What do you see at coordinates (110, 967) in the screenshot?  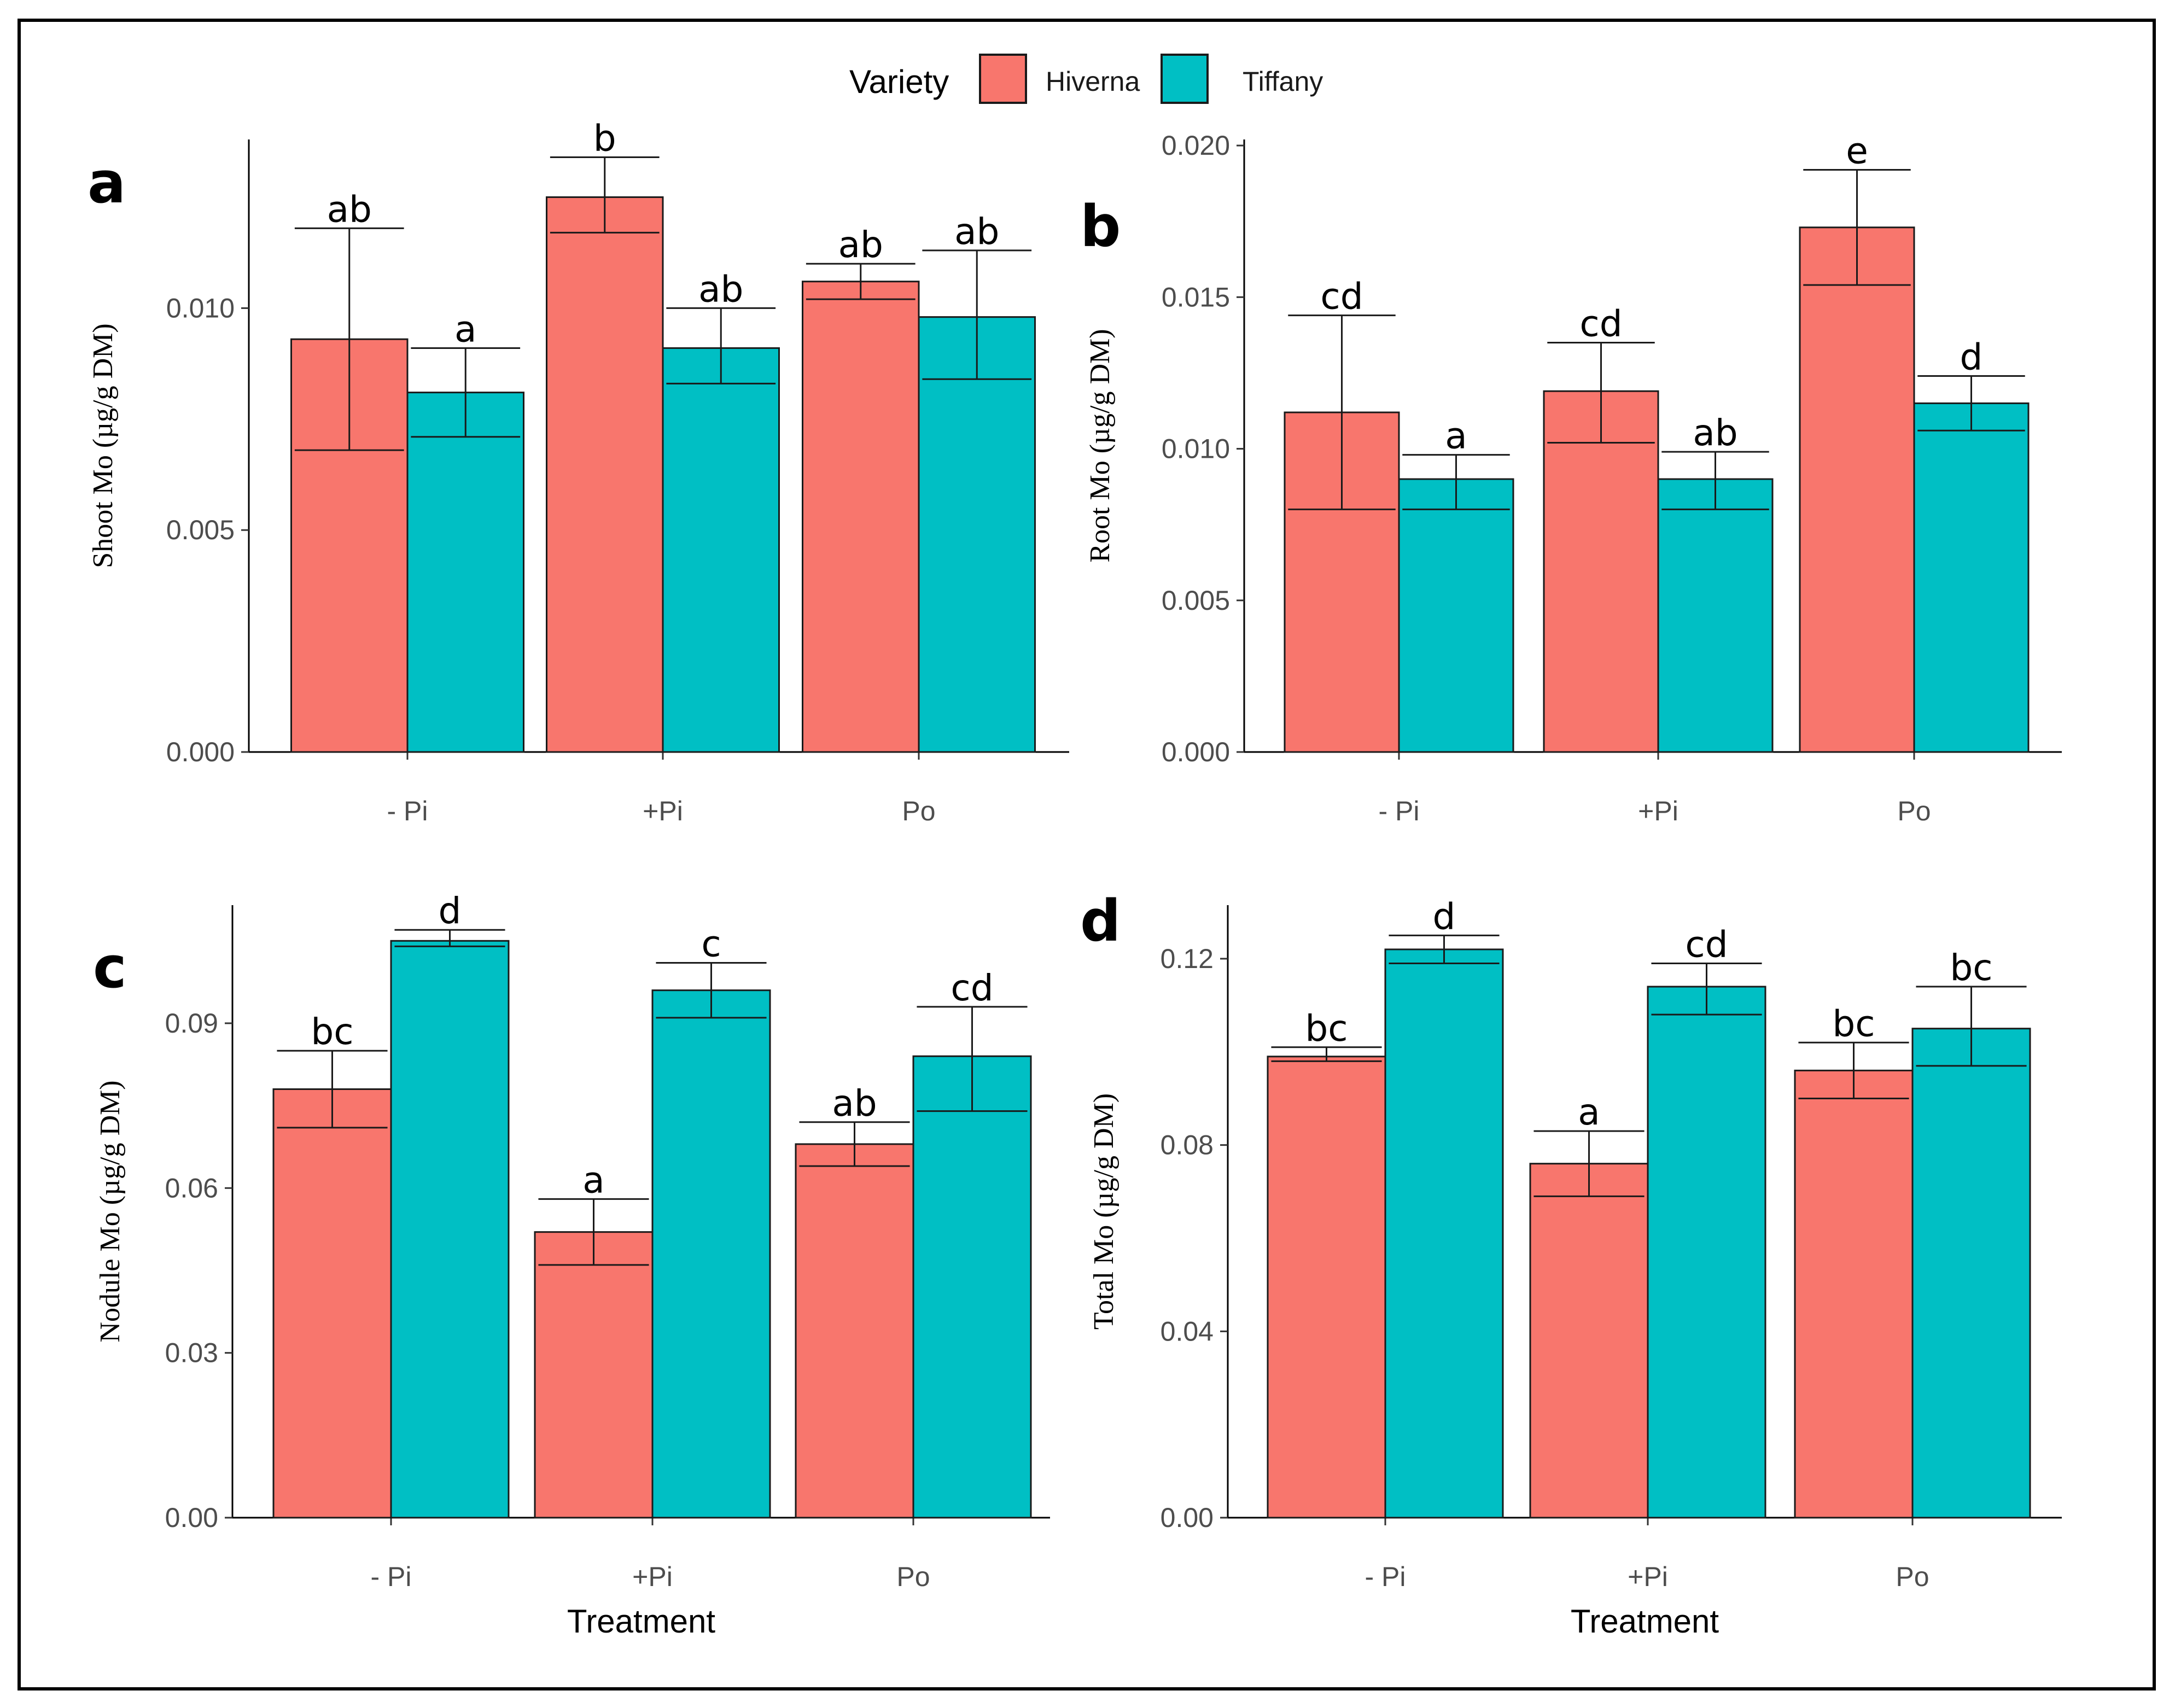 I see `panel-letter: c` at bounding box center [110, 967].